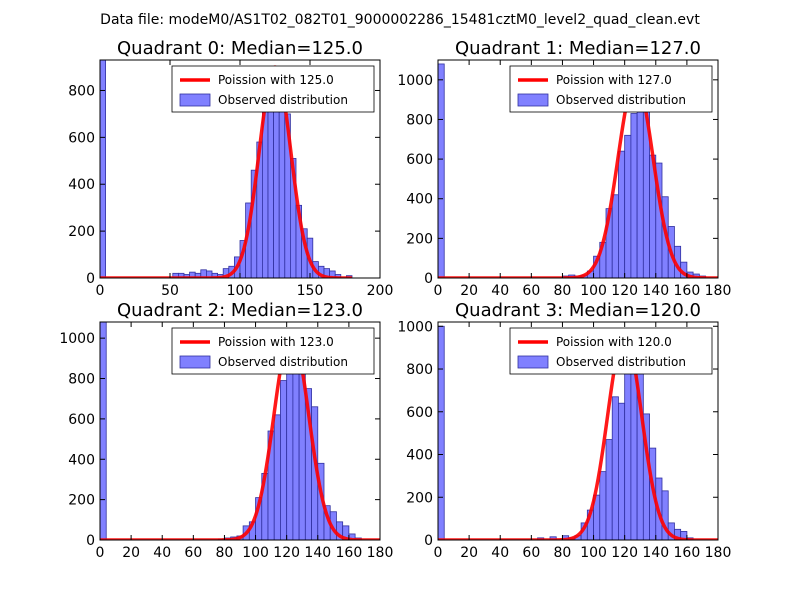 This screenshot has height=600, width=800. I want to click on legend-label: Poission with 120.0, so click(614, 342).